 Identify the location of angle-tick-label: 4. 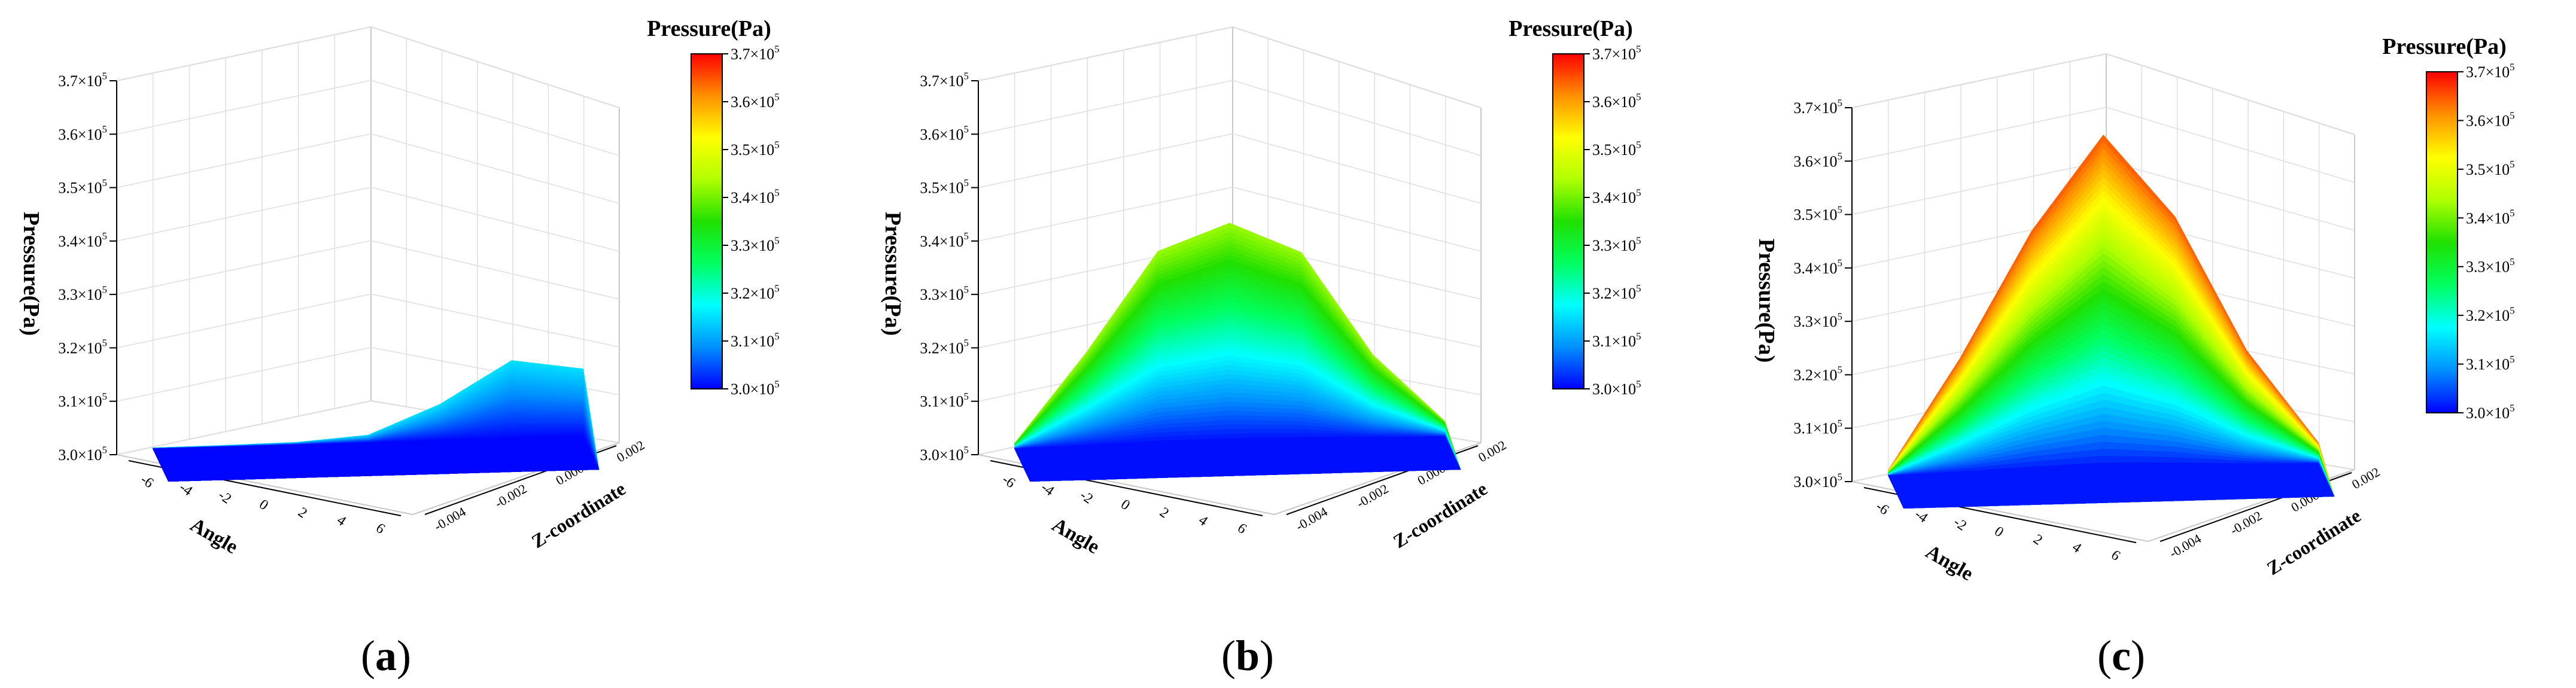
(2076, 547).